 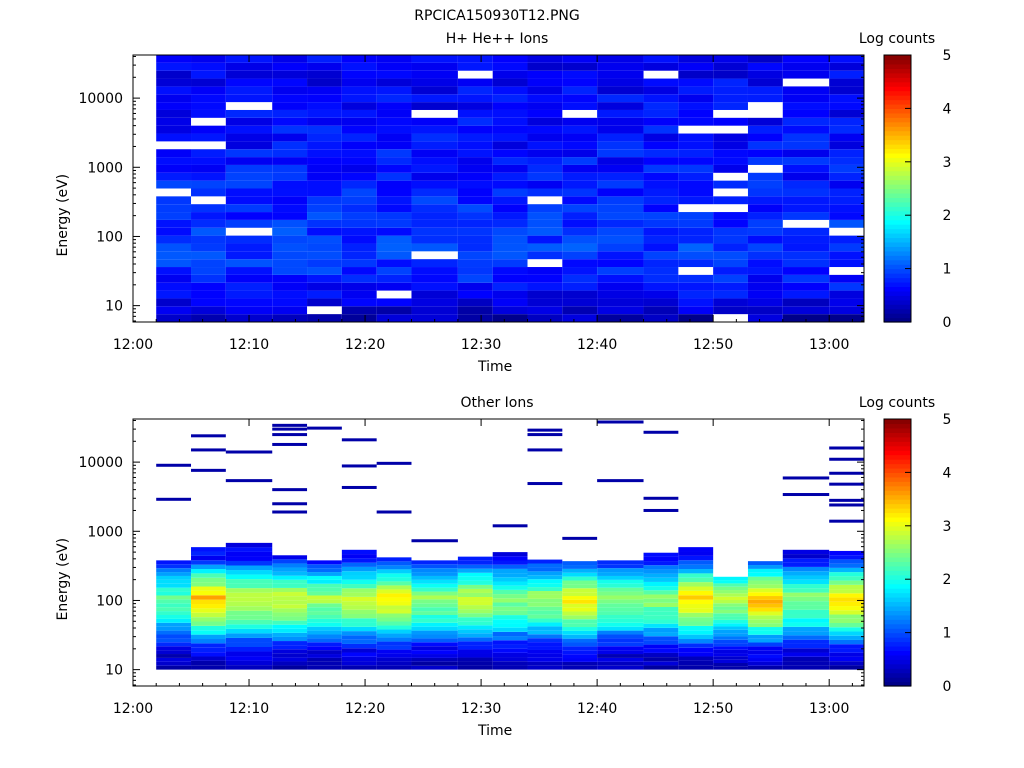 I want to click on colorbar-tick-label: 5, so click(x=947, y=420).